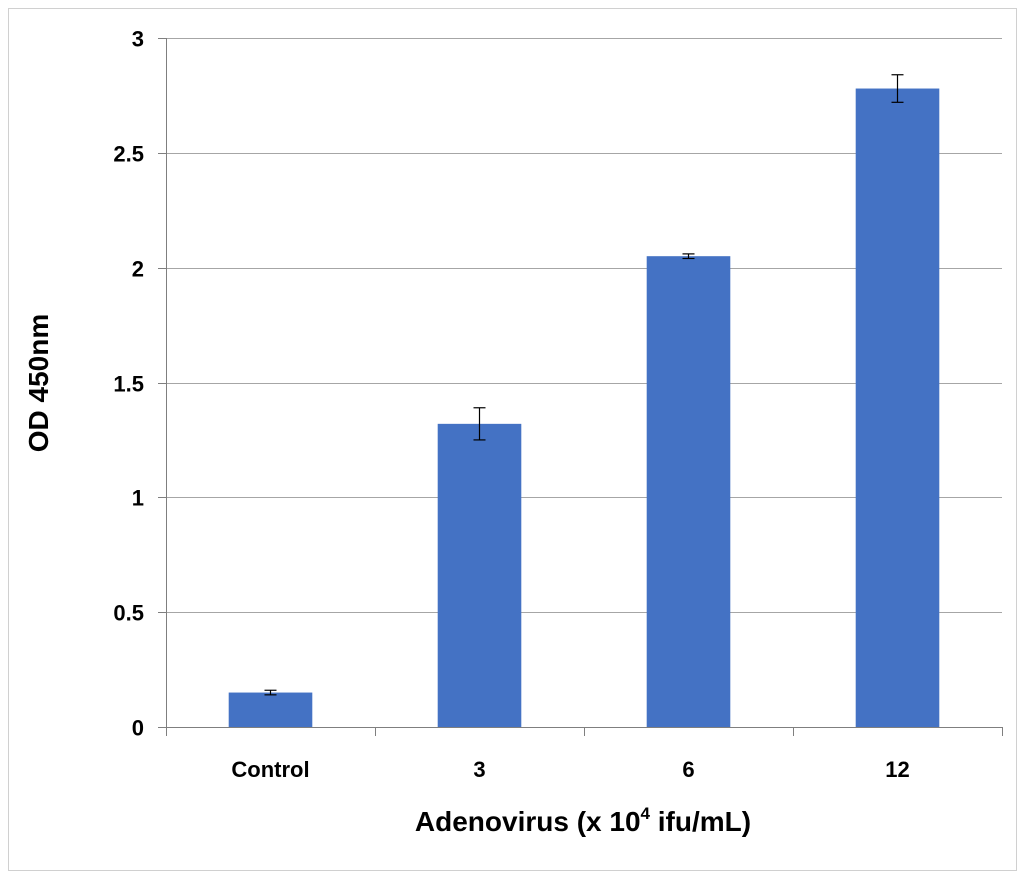 Image resolution: width=1017 pixels, height=871 pixels. What do you see at coordinates (584, 731) in the screenshot?
I see `x-axis-ticks` at bounding box center [584, 731].